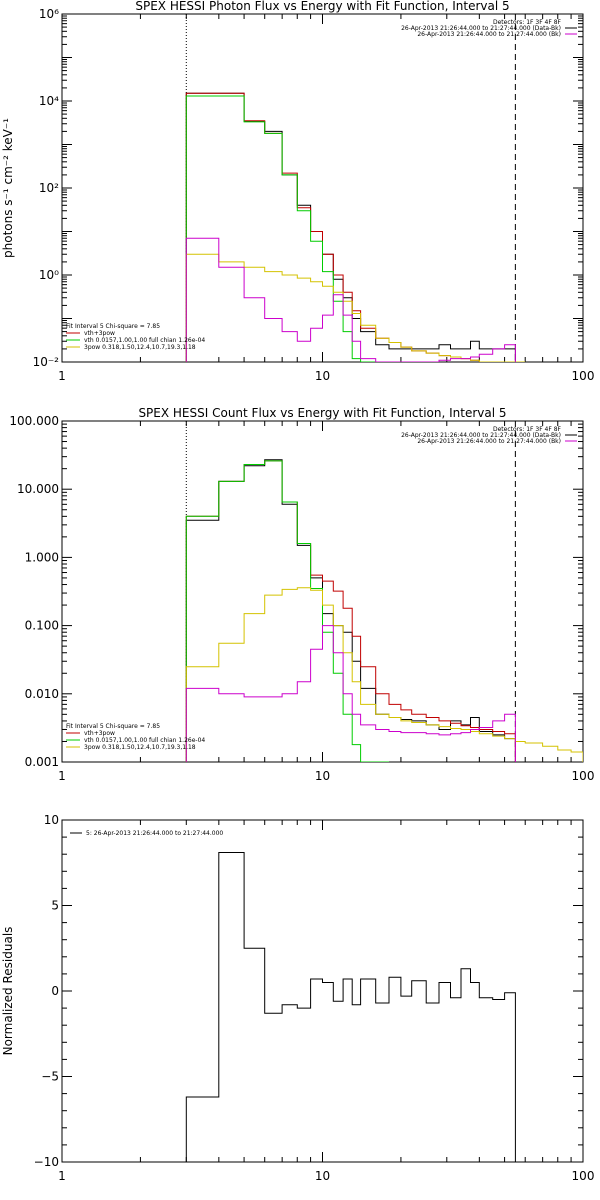 The height and width of the screenshot is (1200, 600). I want to click on y-tick-label: 10⁶, so click(49, 14).